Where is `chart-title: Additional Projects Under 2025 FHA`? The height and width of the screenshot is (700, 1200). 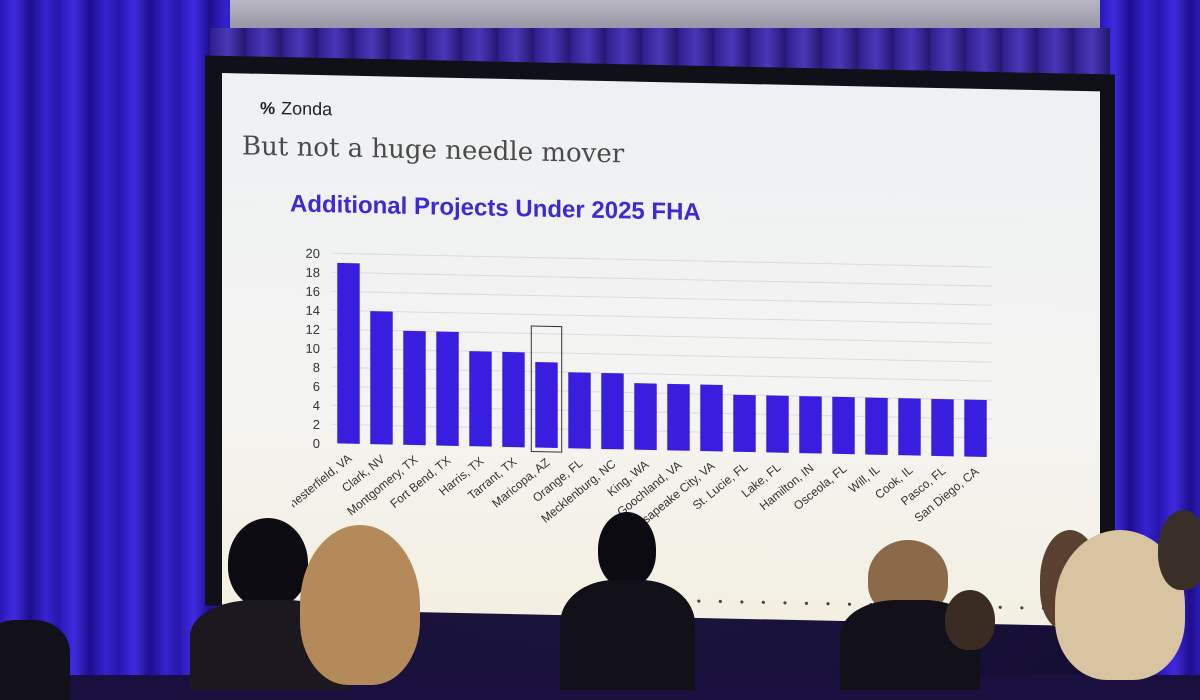
chart-title: Additional Projects Under 2025 FHA is located at coordinates (495, 208).